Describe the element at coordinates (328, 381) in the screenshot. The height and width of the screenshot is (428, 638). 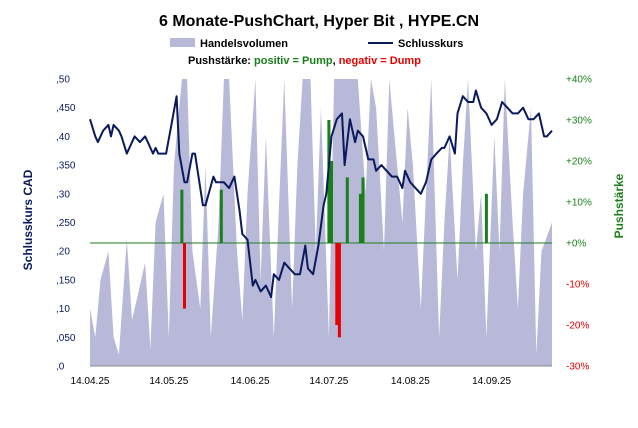
I see `x-tick-label: 14.07.25` at that location.